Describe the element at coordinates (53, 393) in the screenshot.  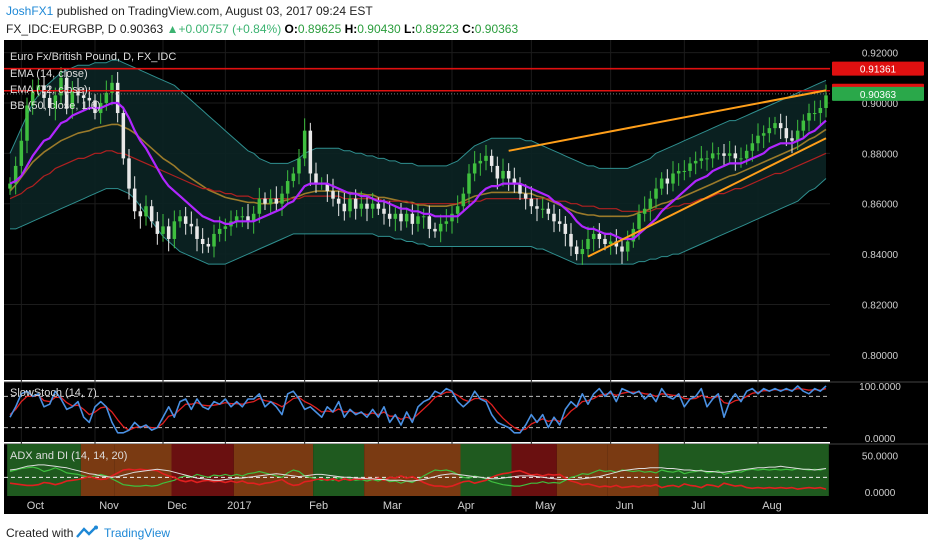
I see `stoch-label: SlowStoch (14, 7)` at that location.